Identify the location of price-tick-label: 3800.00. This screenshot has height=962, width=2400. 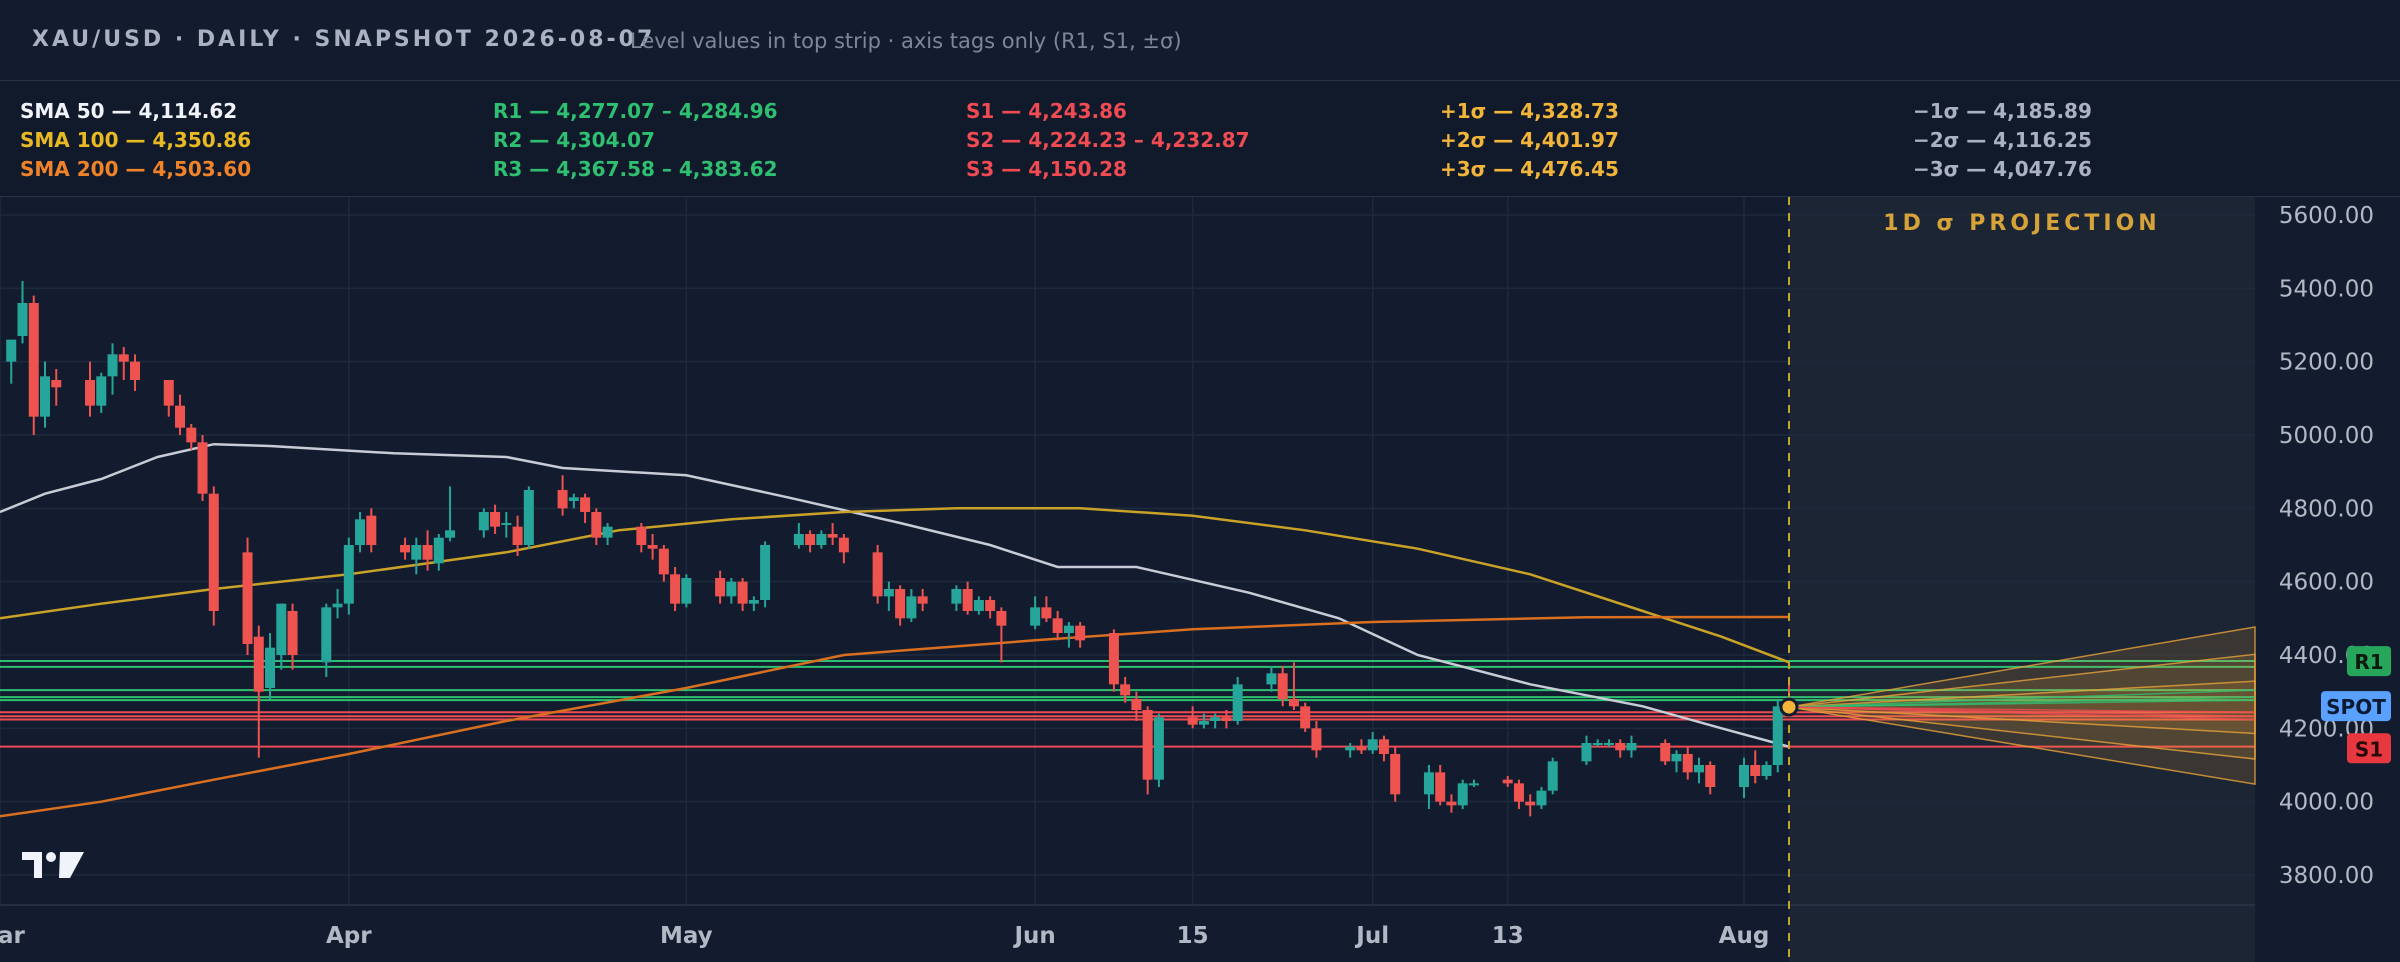
(2326, 876).